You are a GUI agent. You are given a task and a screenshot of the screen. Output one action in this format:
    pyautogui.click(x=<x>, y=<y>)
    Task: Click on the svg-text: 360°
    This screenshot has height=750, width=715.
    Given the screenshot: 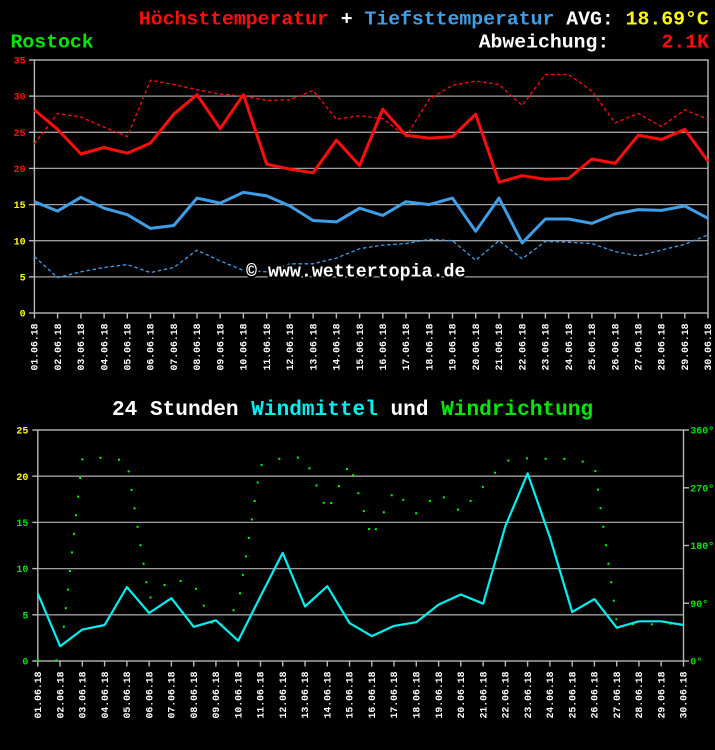 What is the action you would take?
    pyautogui.click(x=702, y=432)
    